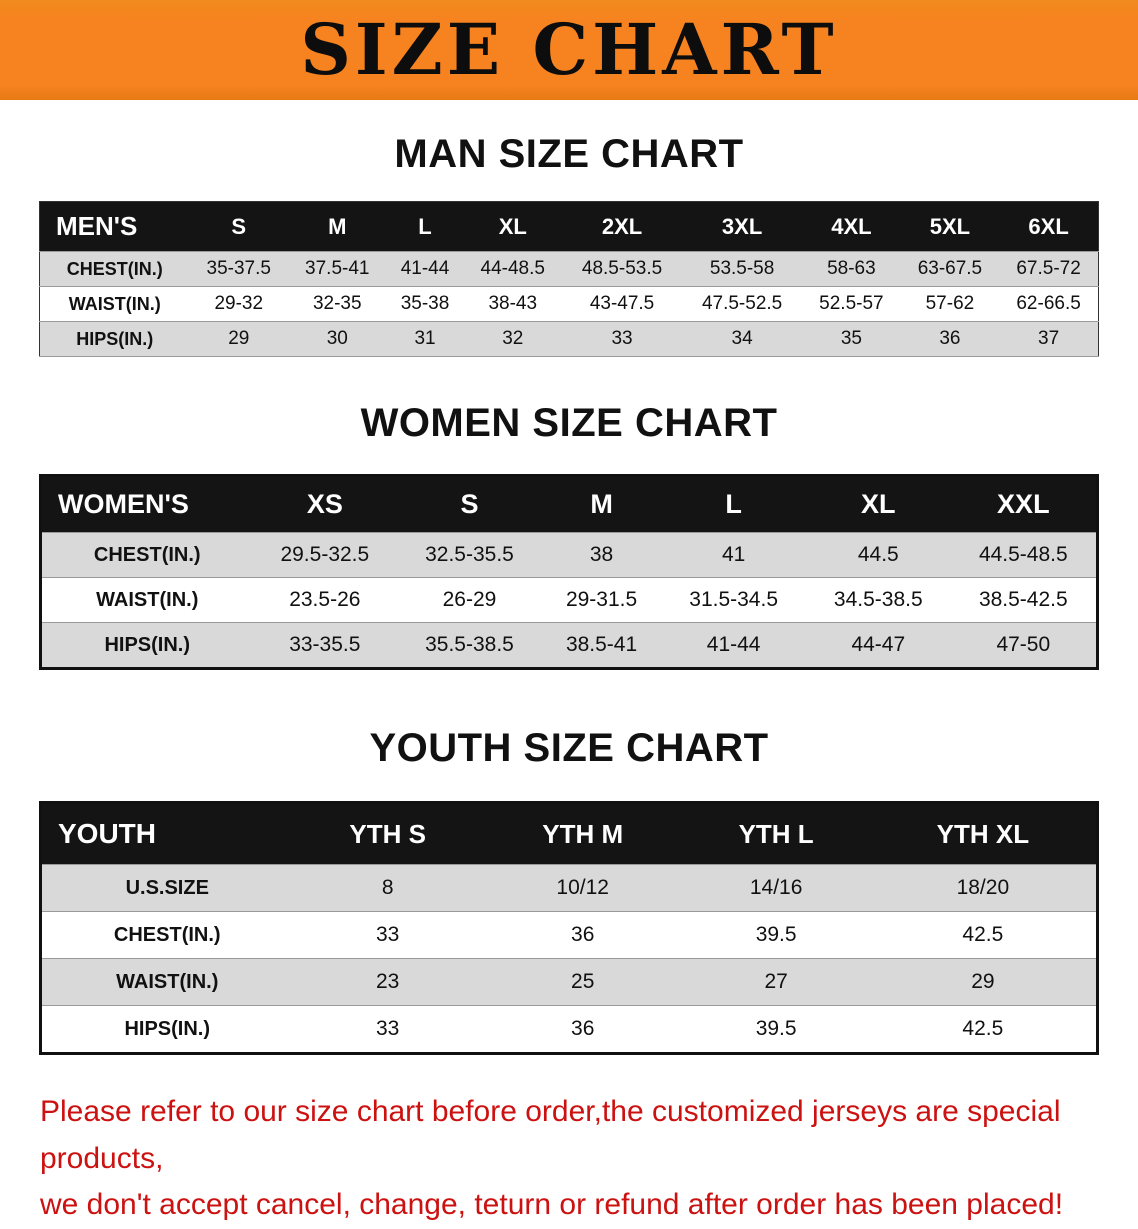  What do you see at coordinates (387, 833) in the screenshot?
I see `size-column-header: YTH S` at bounding box center [387, 833].